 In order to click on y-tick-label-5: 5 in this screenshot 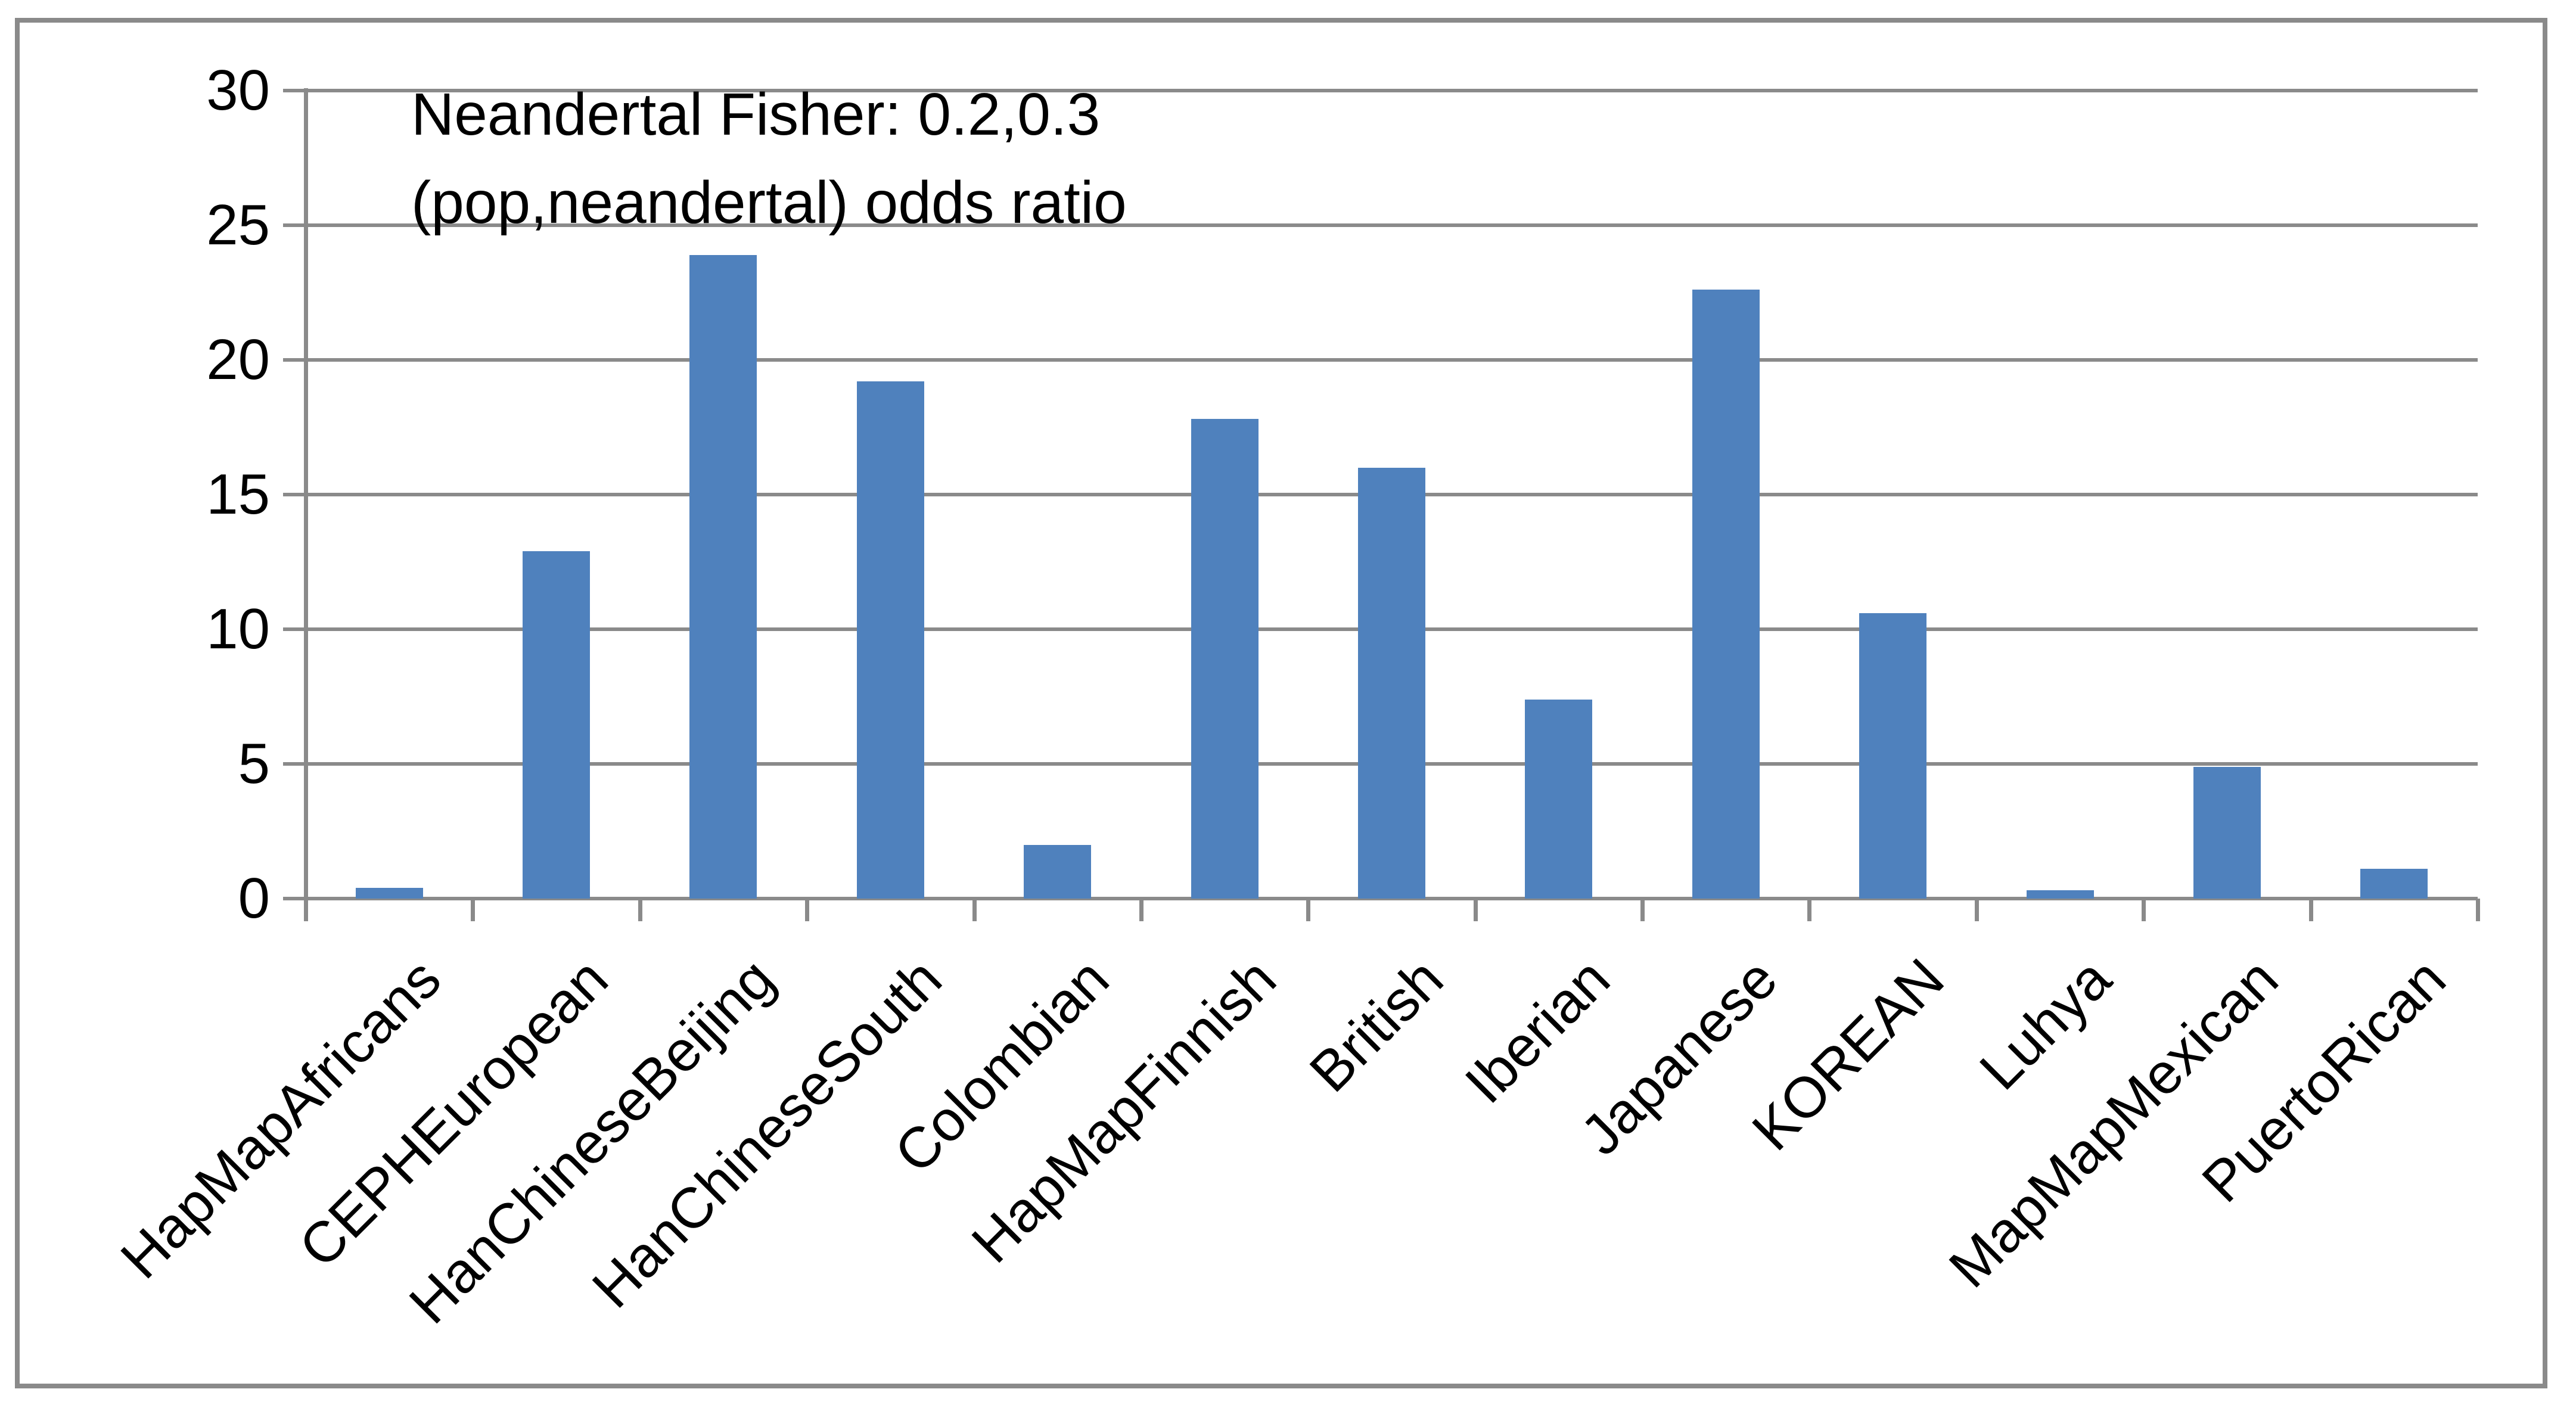, I will do `click(254, 763)`.